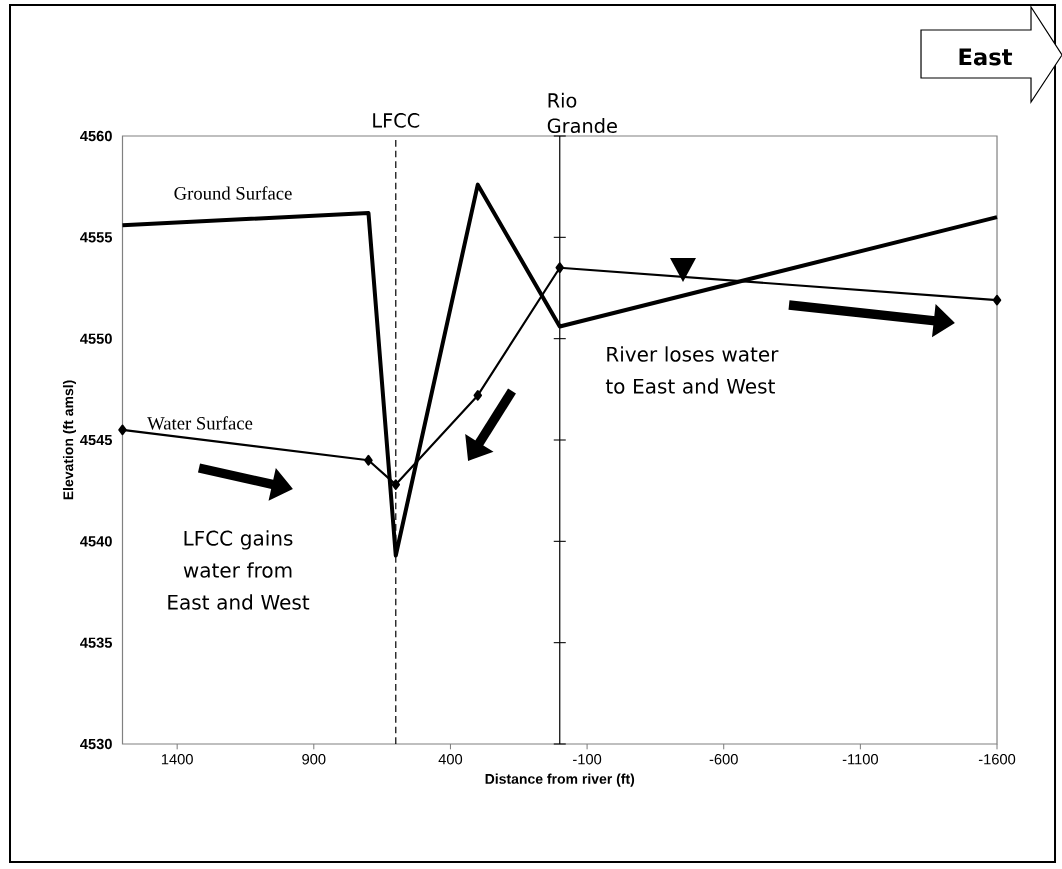 Image resolution: width=1062 pixels, height=869 pixels. What do you see at coordinates (200, 423) in the screenshot?
I see `series-label: Water Surface` at bounding box center [200, 423].